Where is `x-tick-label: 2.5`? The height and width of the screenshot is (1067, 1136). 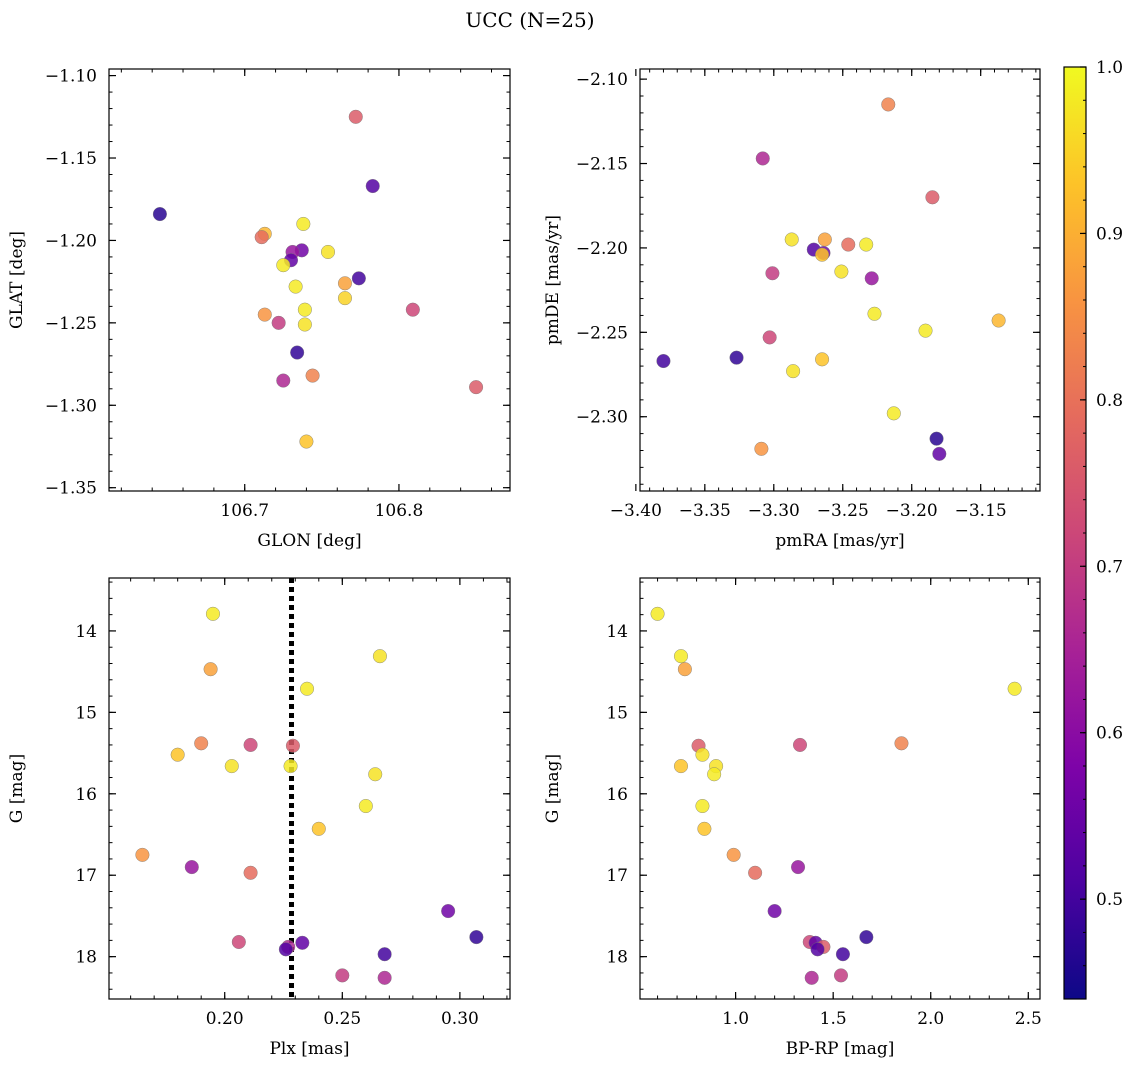 x-tick-label: 2.5 is located at coordinates (1028, 1019).